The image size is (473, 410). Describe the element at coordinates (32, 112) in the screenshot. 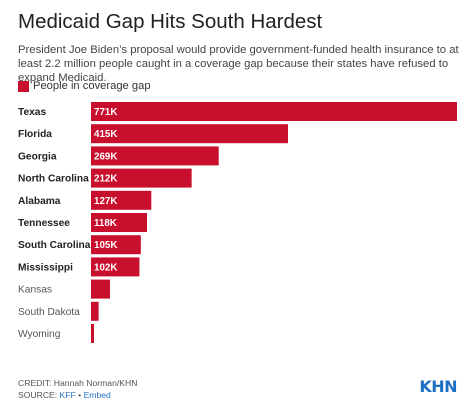

I see `category-label: Texas` at that location.